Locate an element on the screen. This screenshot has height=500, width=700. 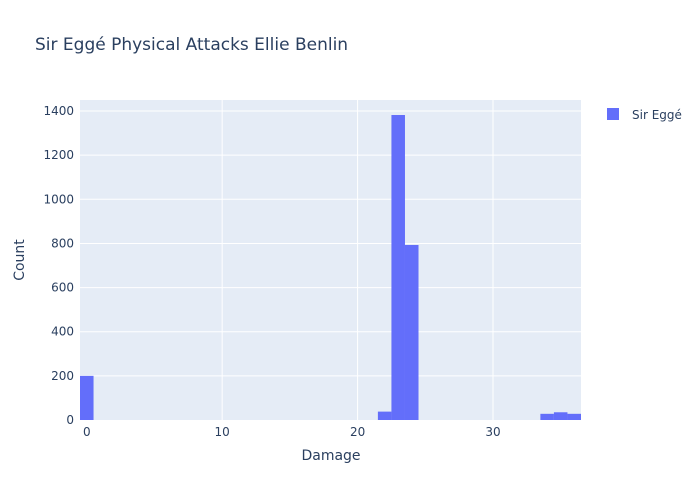
x-tick-label: 20 is located at coordinates (357, 432).